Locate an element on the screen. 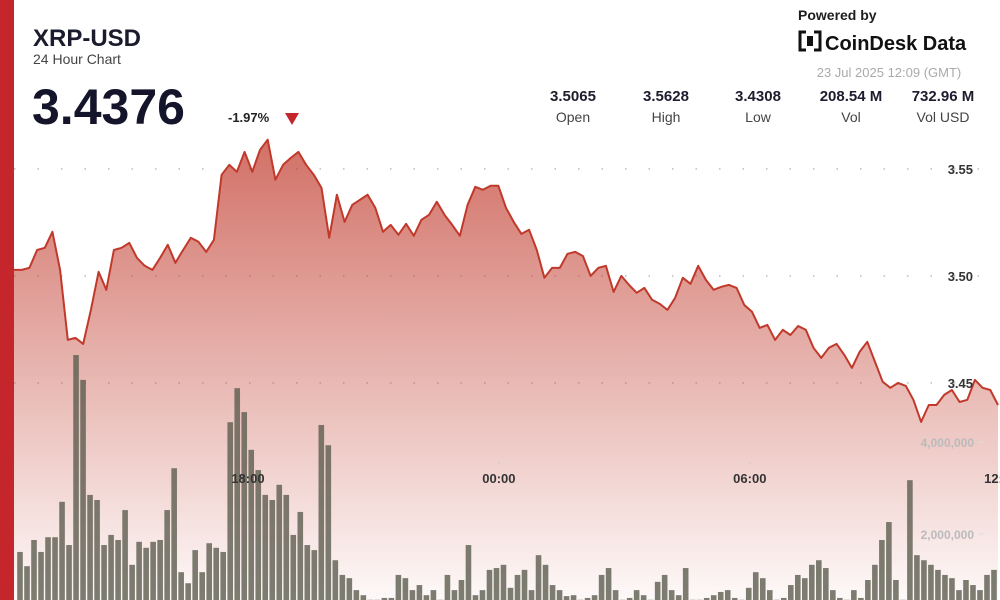 The height and width of the screenshot is (600, 1000). price-change: -1.97% is located at coordinates (249, 117).